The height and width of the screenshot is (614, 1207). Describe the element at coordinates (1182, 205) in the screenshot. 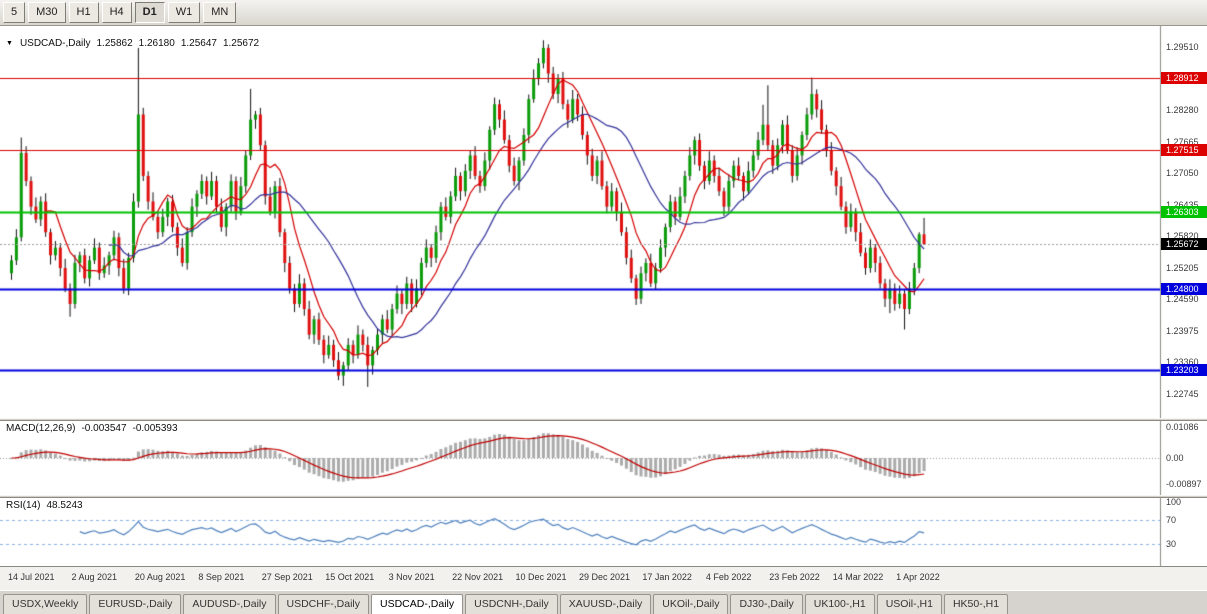

I see `price-tick: 1.26435` at that location.